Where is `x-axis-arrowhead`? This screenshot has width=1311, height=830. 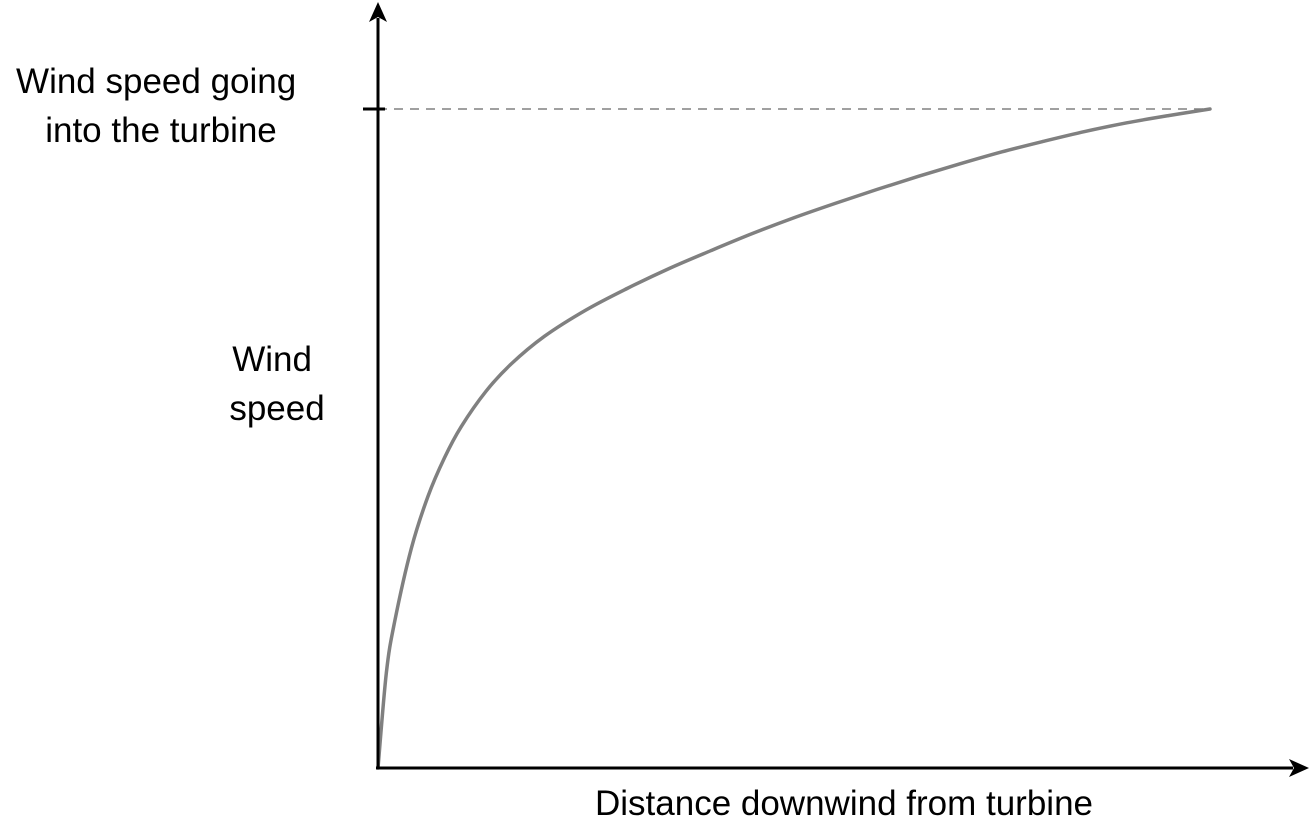 x-axis-arrowhead is located at coordinates (1299, 768).